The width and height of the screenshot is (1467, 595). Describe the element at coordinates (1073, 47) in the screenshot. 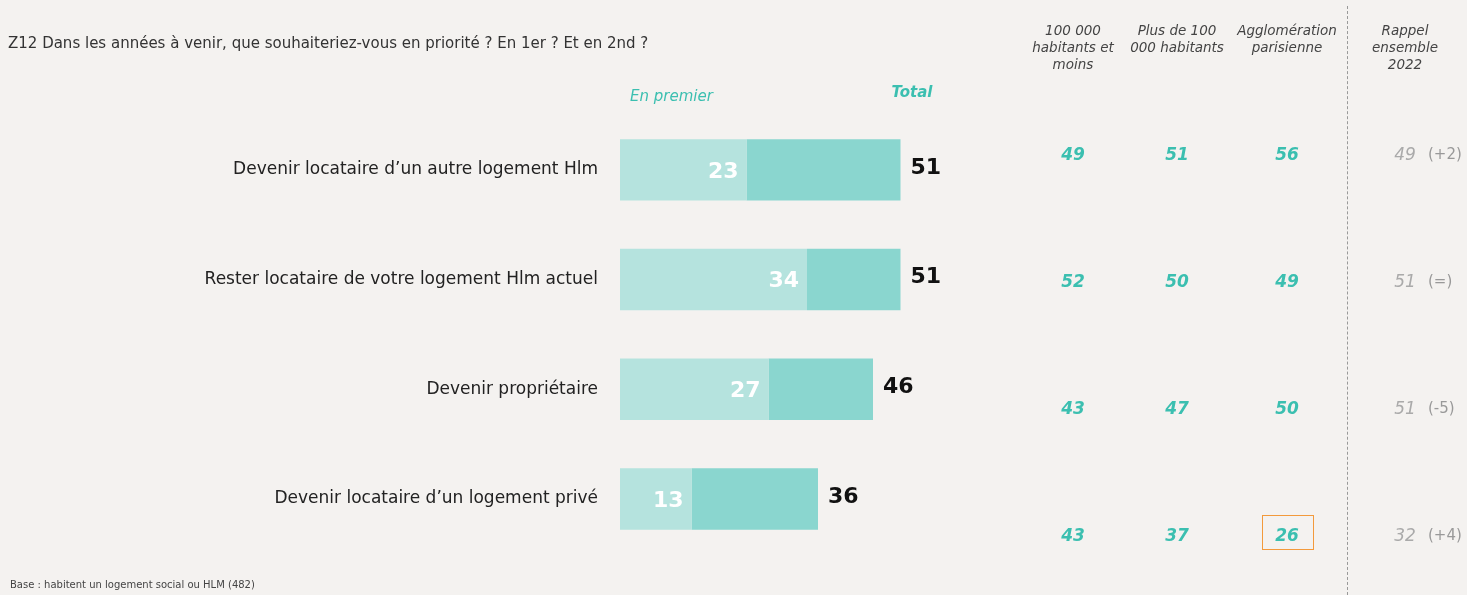

I see `text: 100 000 habitants et moins` at that location.